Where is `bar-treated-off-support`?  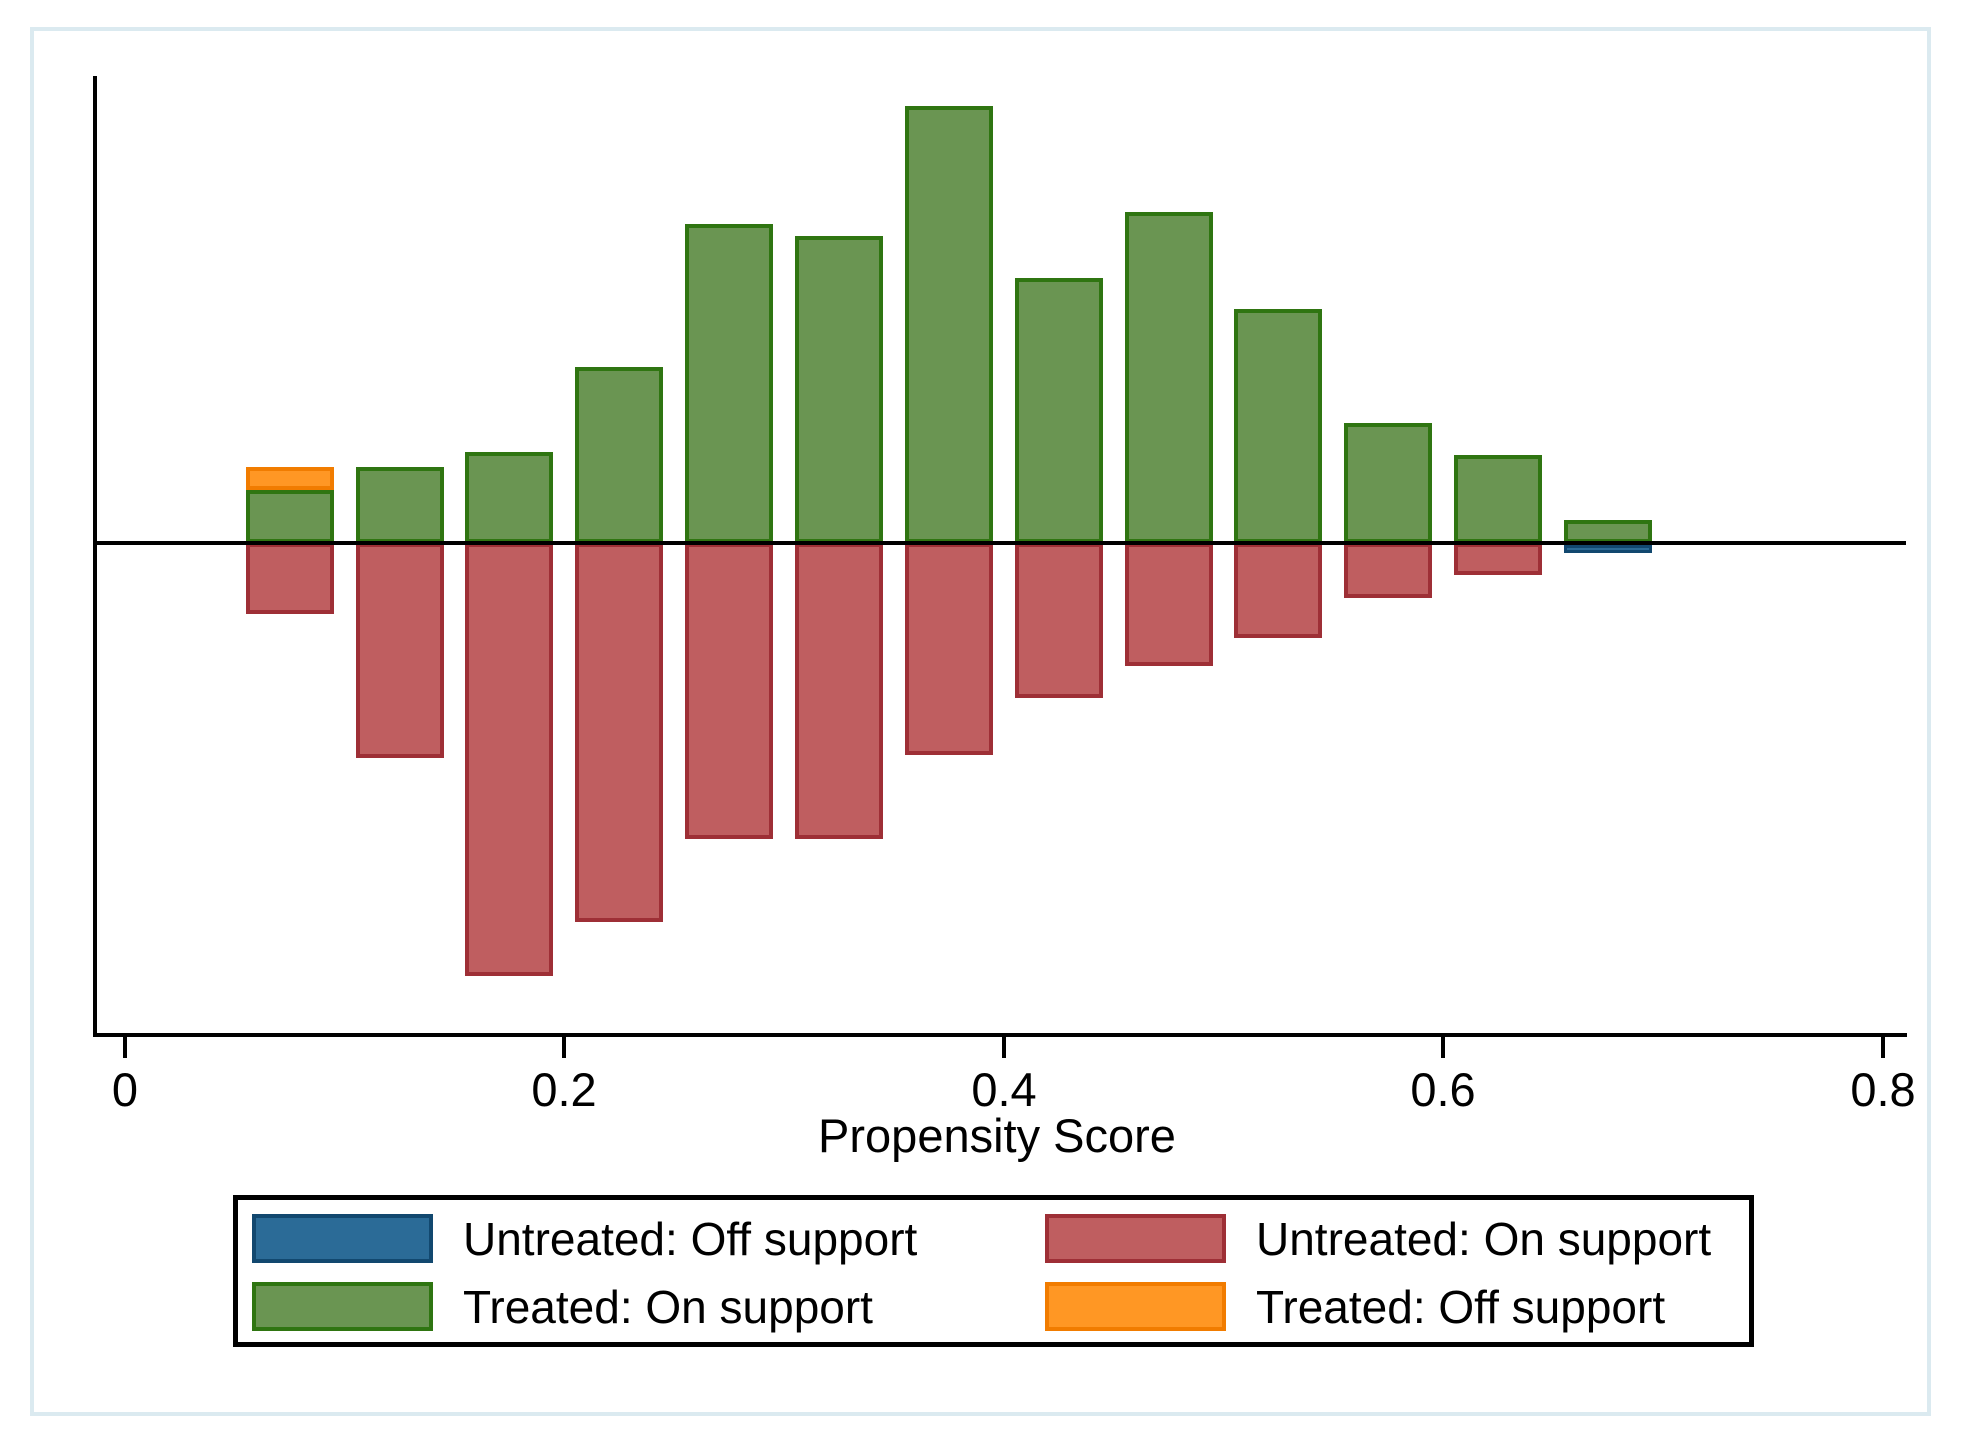
bar-treated-off-support is located at coordinates (290, 478).